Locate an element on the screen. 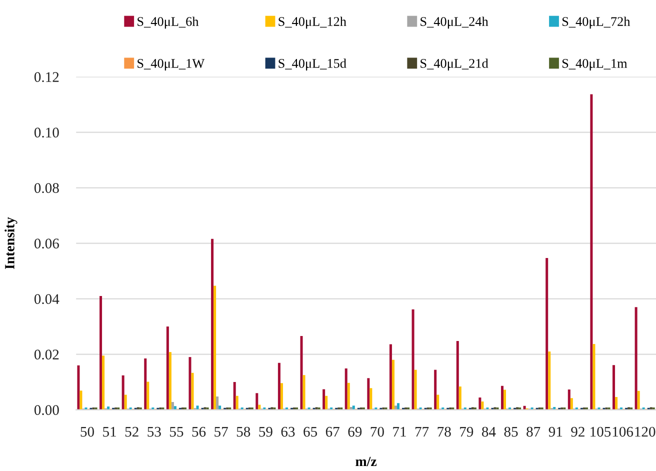 Image resolution: width=656 pixels, height=471 pixels. x-tick-label: 84 is located at coordinates (489, 431).